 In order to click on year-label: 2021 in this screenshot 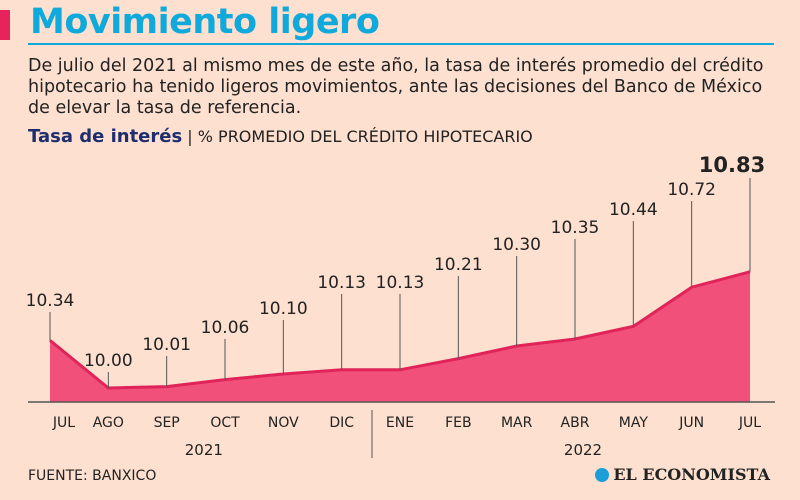, I will do `click(204, 450)`.